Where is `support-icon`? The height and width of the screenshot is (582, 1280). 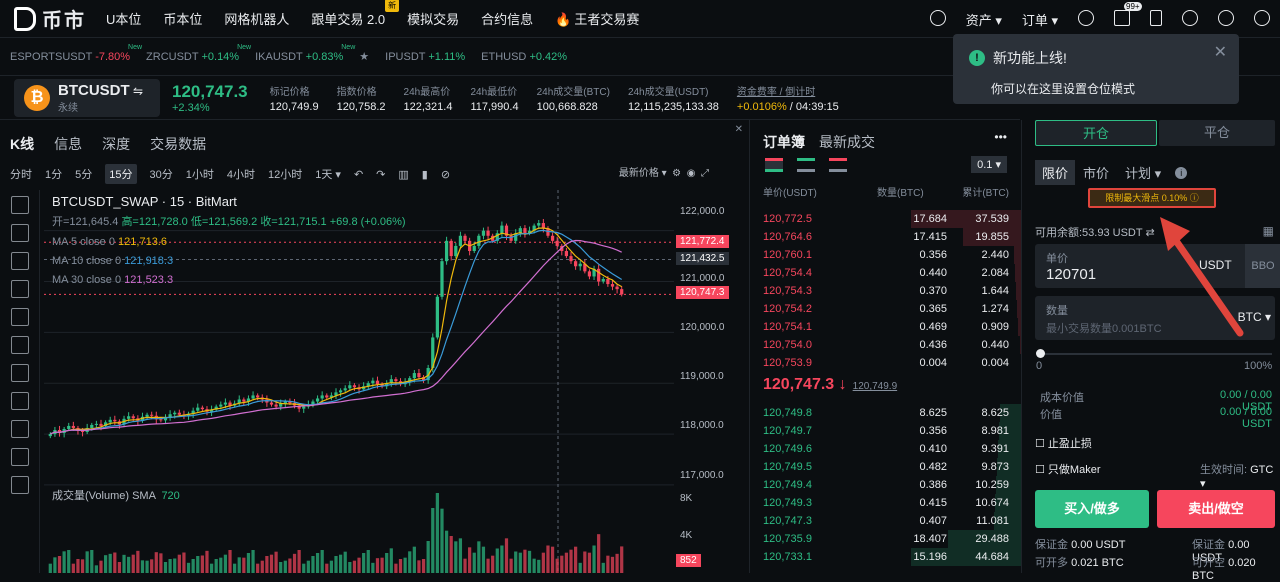 support-icon is located at coordinates (1086, 19).